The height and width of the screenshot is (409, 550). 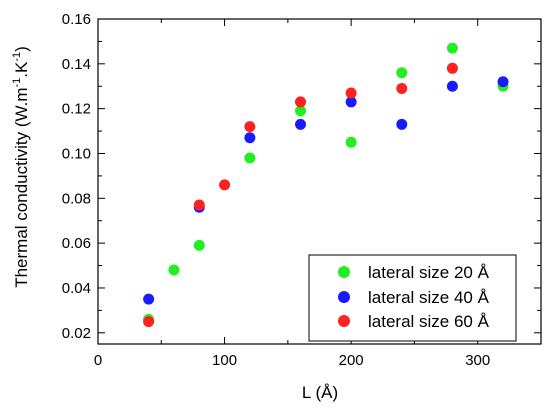 I want to click on legend-label-60: lateral size 60 Å, so click(x=429, y=321).